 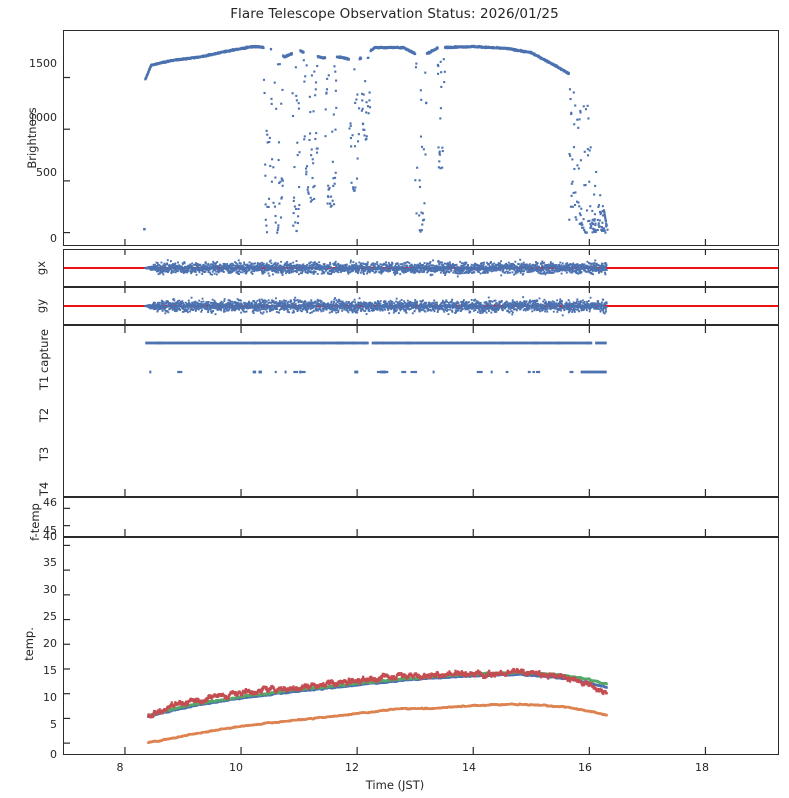 What do you see at coordinates (46, 172) in the screenshot?
I see `brightness-ytick-500: 500` at bounding box center [46, 172].